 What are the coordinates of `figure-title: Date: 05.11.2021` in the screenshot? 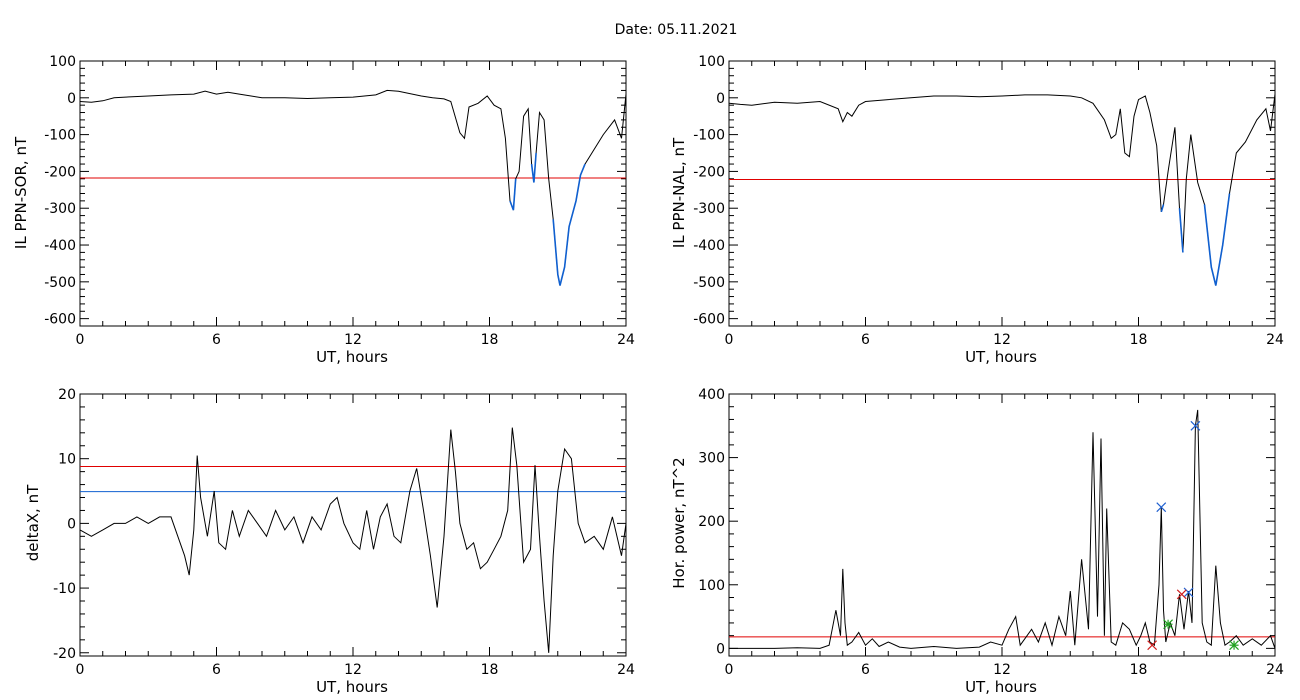 It's located at (676, 30).